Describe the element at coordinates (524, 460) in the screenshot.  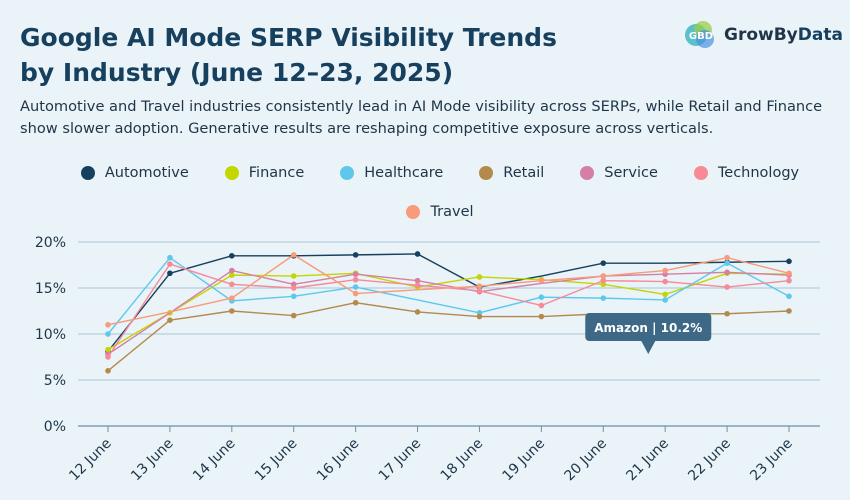
I see `x-tick-label: 19 June` at that location.